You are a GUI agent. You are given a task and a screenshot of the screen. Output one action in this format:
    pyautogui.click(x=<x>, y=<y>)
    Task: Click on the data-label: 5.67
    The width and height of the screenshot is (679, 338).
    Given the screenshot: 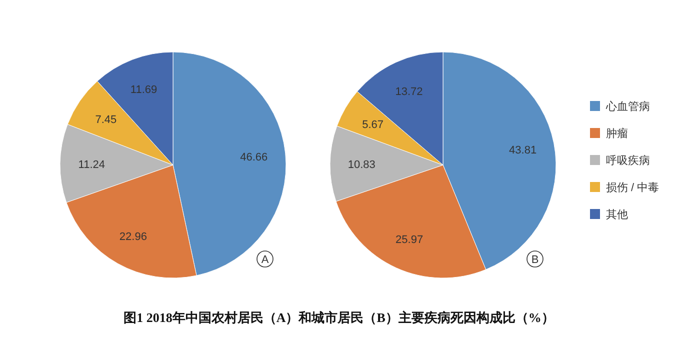 What is the action you would take?
    pyautogui.click(x=373, y=124)
    